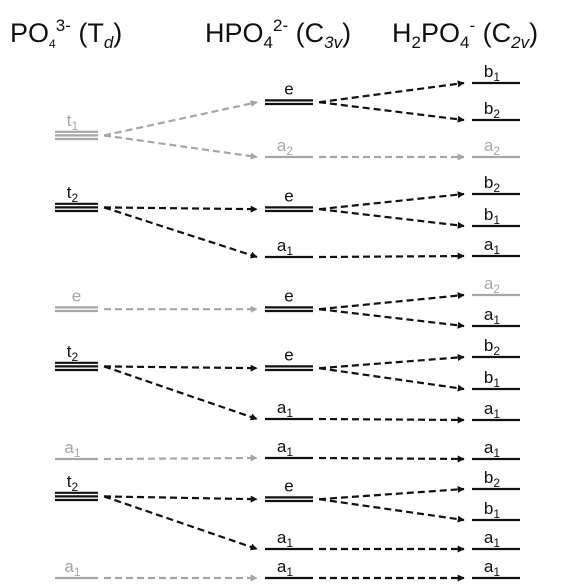  I want to click on td-level: t1, so click(76, 126).